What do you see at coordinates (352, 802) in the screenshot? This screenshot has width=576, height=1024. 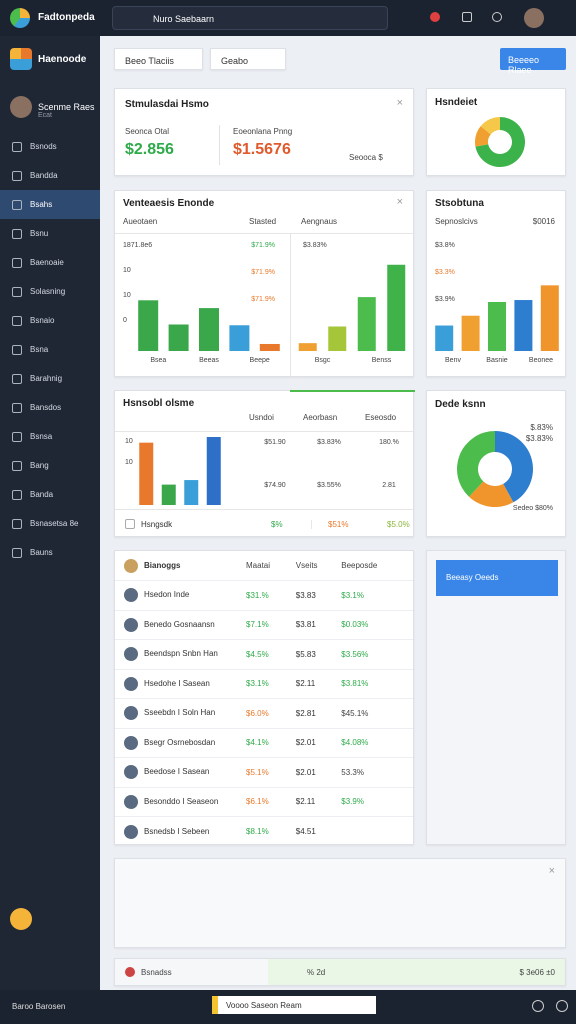 I see `cell-text: $3.9%` at bounding box center [352, 802].